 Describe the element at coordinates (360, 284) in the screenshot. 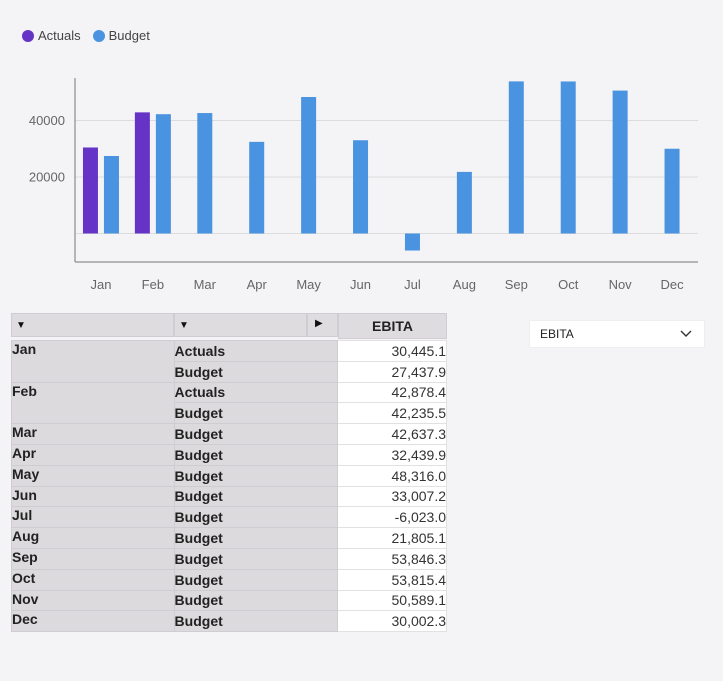

I see `x-tick-label: Jun` at that location.